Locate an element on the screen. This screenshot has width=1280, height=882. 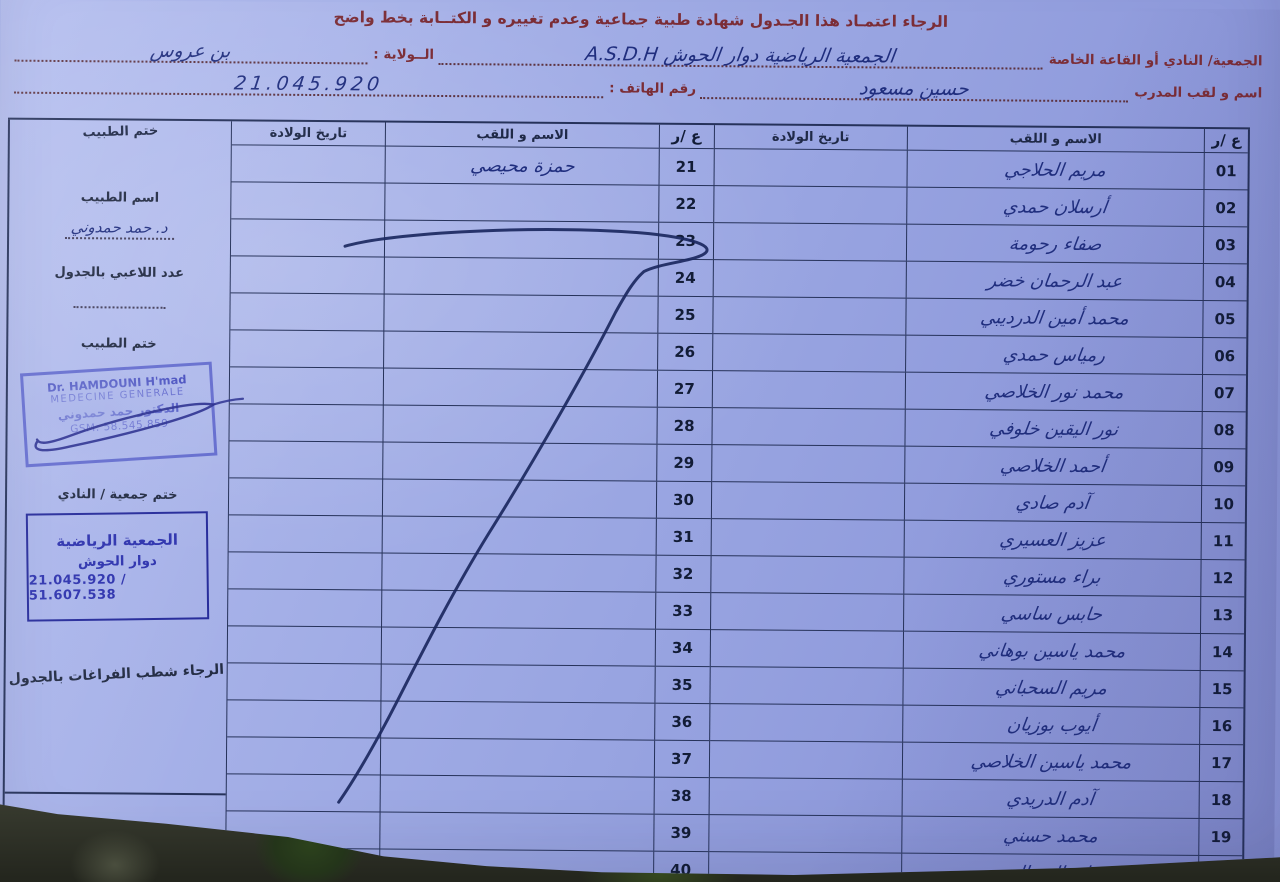
table-row: 29 is located at coordinates (470, 462).